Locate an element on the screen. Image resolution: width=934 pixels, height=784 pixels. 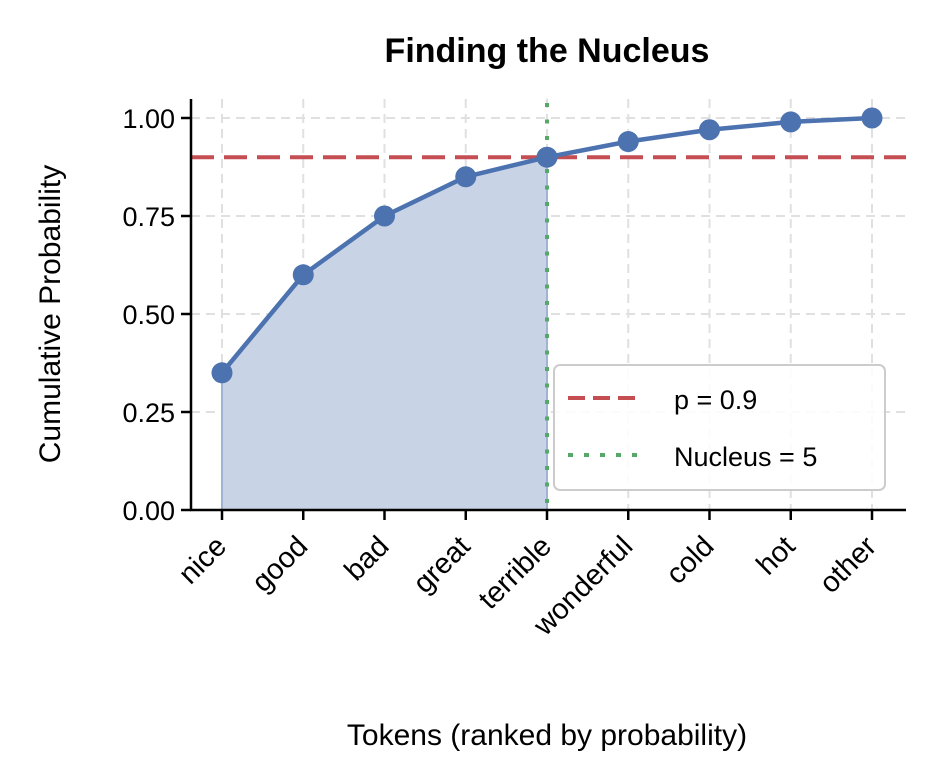
y-tick-labels: 0.00 0.25 0.50 0.75 1.00 is located at coordinates (148, 315).